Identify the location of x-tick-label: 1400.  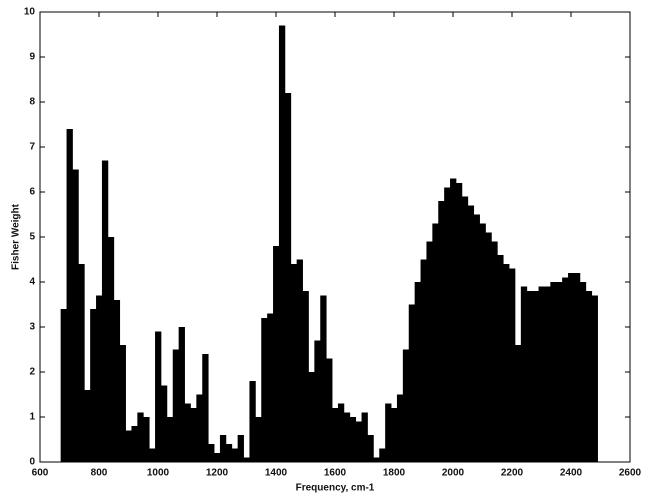
(276, 473).